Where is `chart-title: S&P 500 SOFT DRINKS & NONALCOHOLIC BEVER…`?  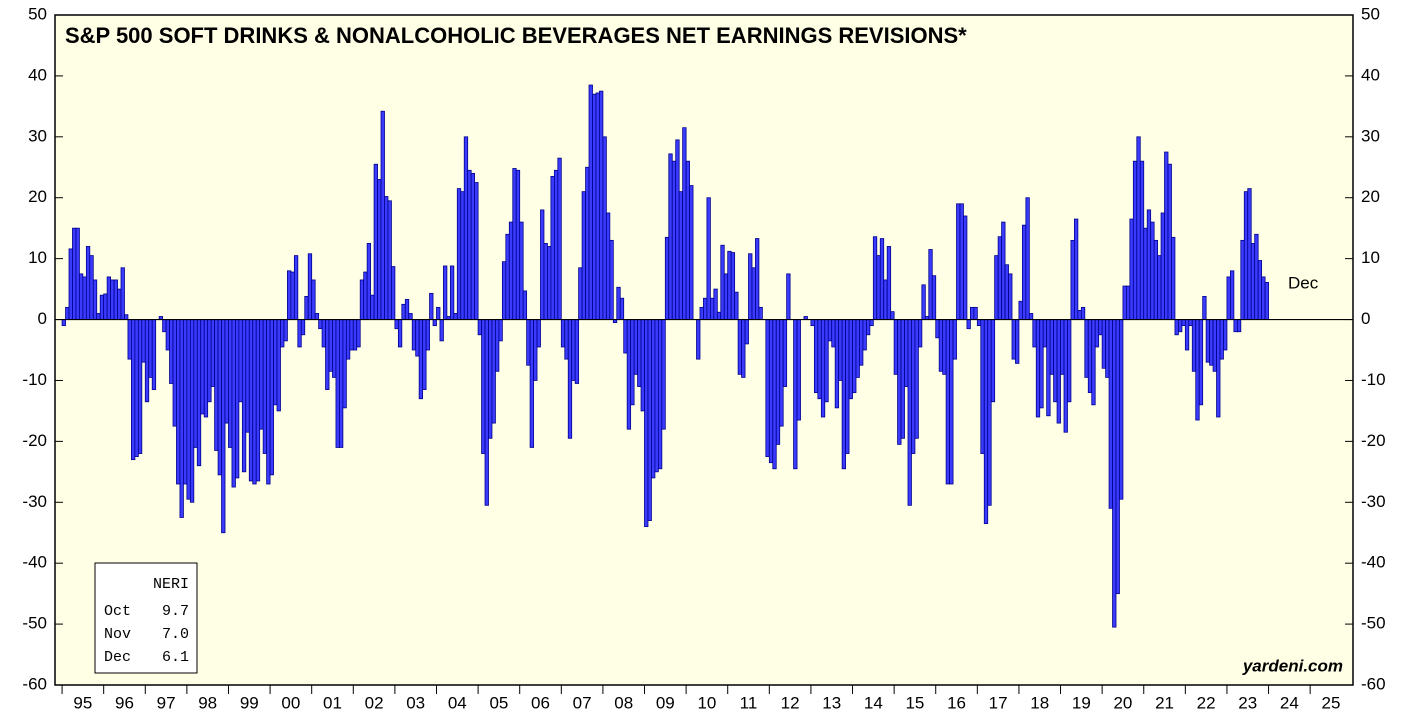
chart-title: S&P 500 SOFT DRINKS & NONALCOHOLIC BEVER… is located at coordinates (516, 35).